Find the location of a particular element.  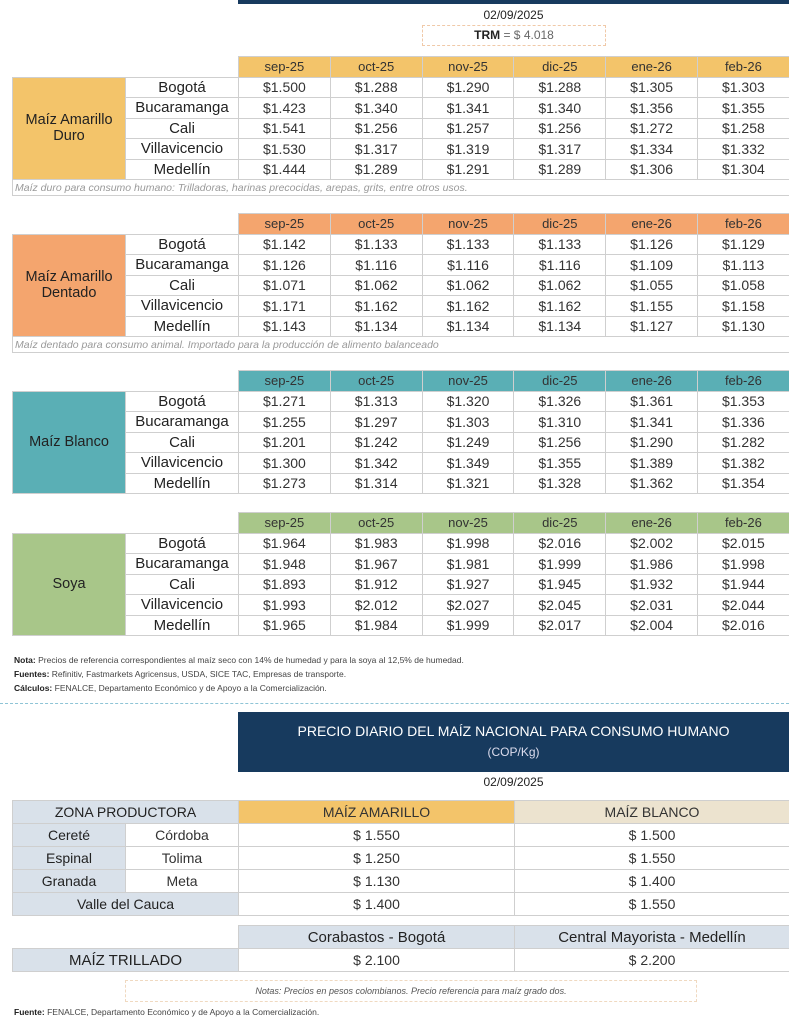

zone-cell: Espinal is located at coordinates (69, 858).